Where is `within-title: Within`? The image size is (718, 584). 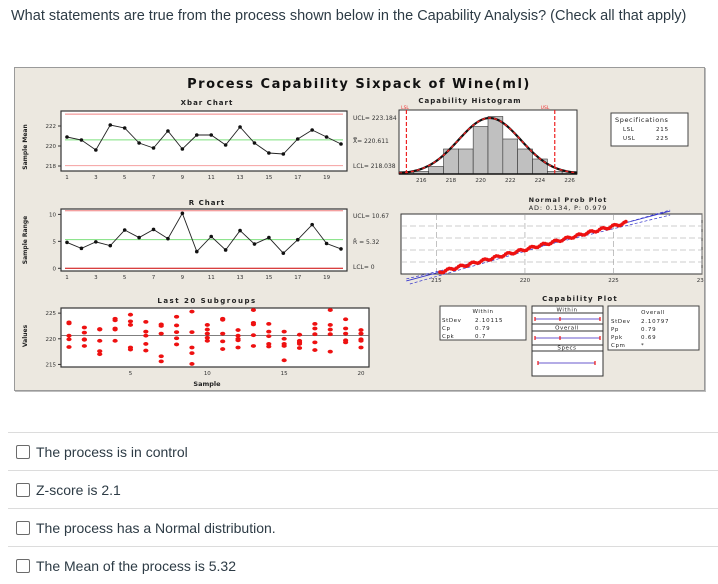
within-title: Within is located at coordinates (482, 312).